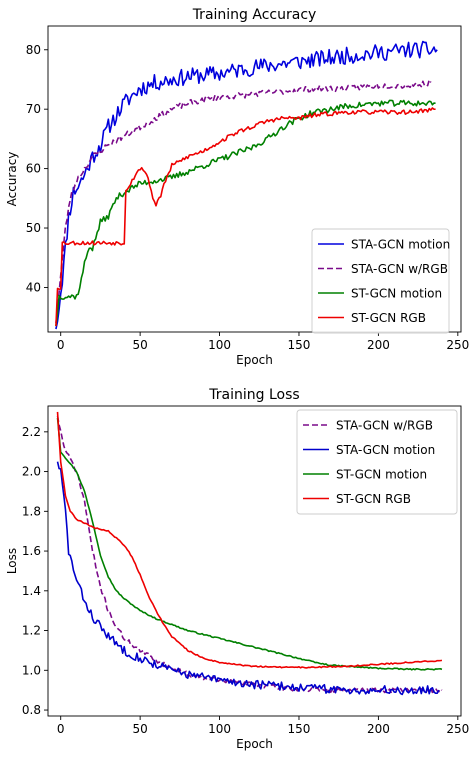 The height and width of the screenshot is (757, 474). What do you see at coordinates (254, 15) in the screenshot?
I see `chart-title: Training Accuracy` at bounding box center [254, 15].